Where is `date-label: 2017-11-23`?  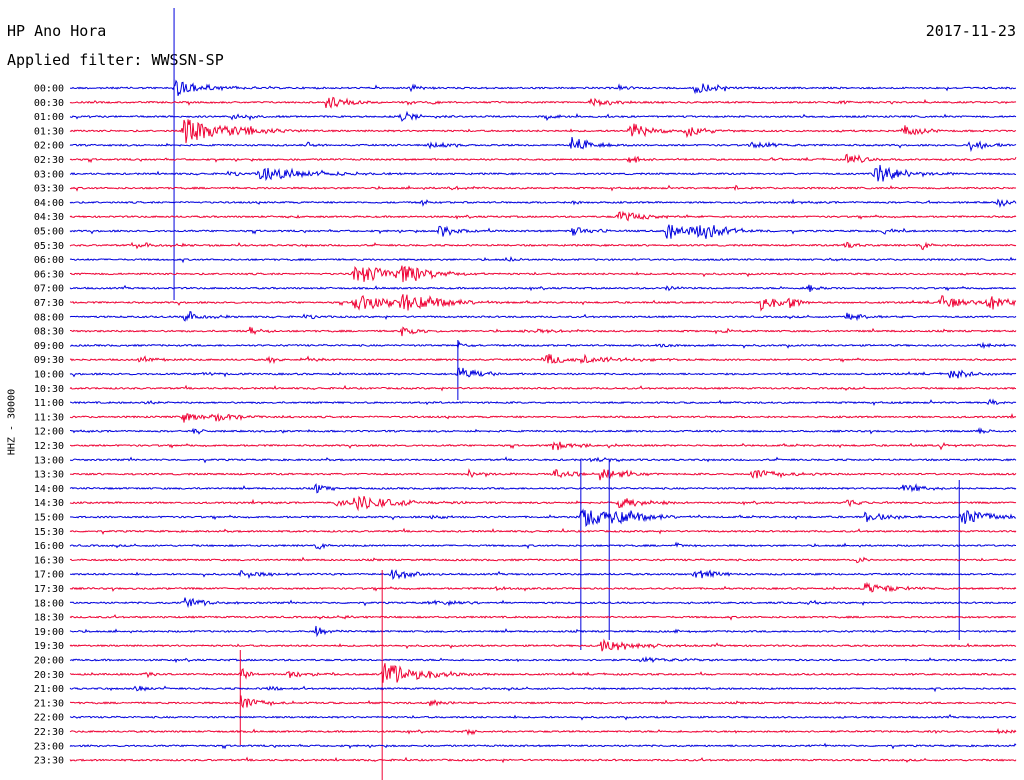 date-label: 2017-11-23 is located at coordinates (970, 31).